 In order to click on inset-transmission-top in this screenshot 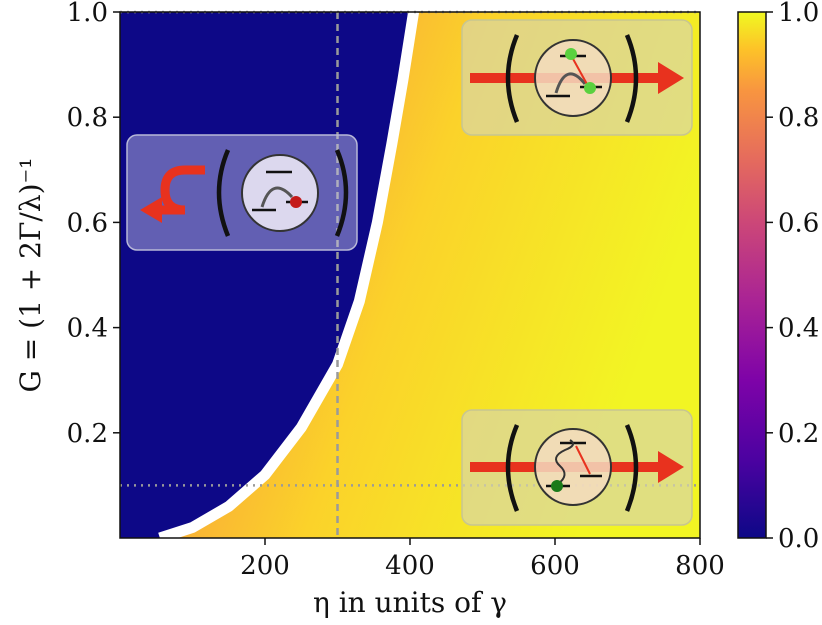, I will do `click(577, 77)`.